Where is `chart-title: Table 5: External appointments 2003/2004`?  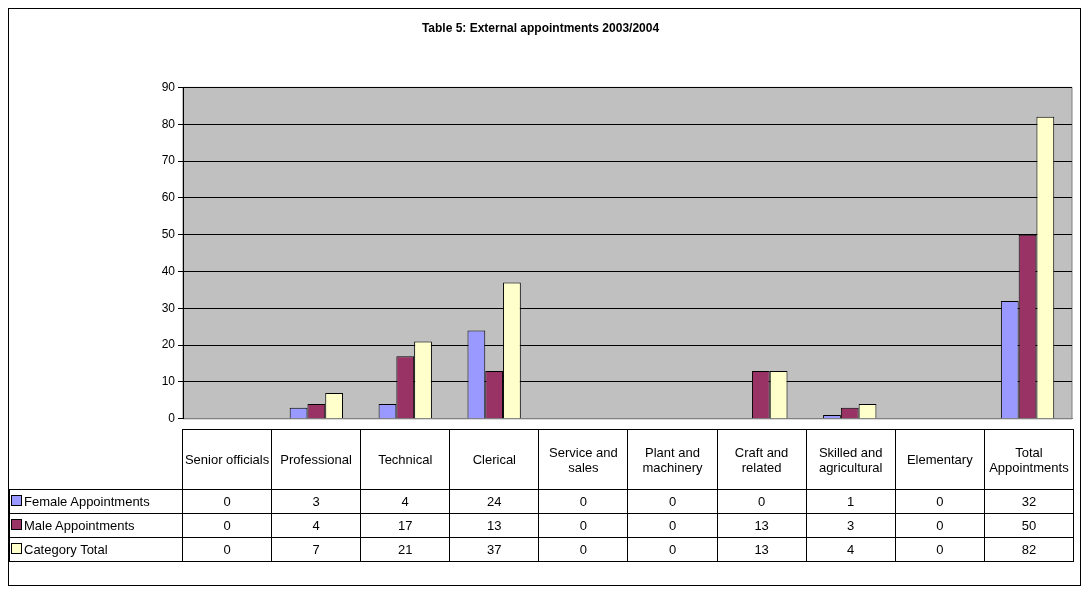
chart-title: Table 5: External appointments 2003/2004 is located at coordinates (540, 27).